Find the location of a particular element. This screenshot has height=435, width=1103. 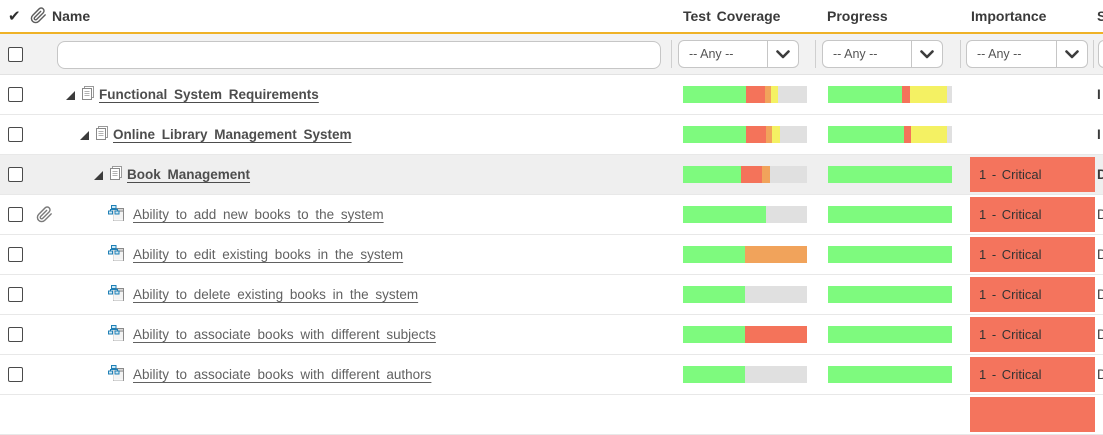

requirement-name-link: Book Management is located at coordinates (189, 174).